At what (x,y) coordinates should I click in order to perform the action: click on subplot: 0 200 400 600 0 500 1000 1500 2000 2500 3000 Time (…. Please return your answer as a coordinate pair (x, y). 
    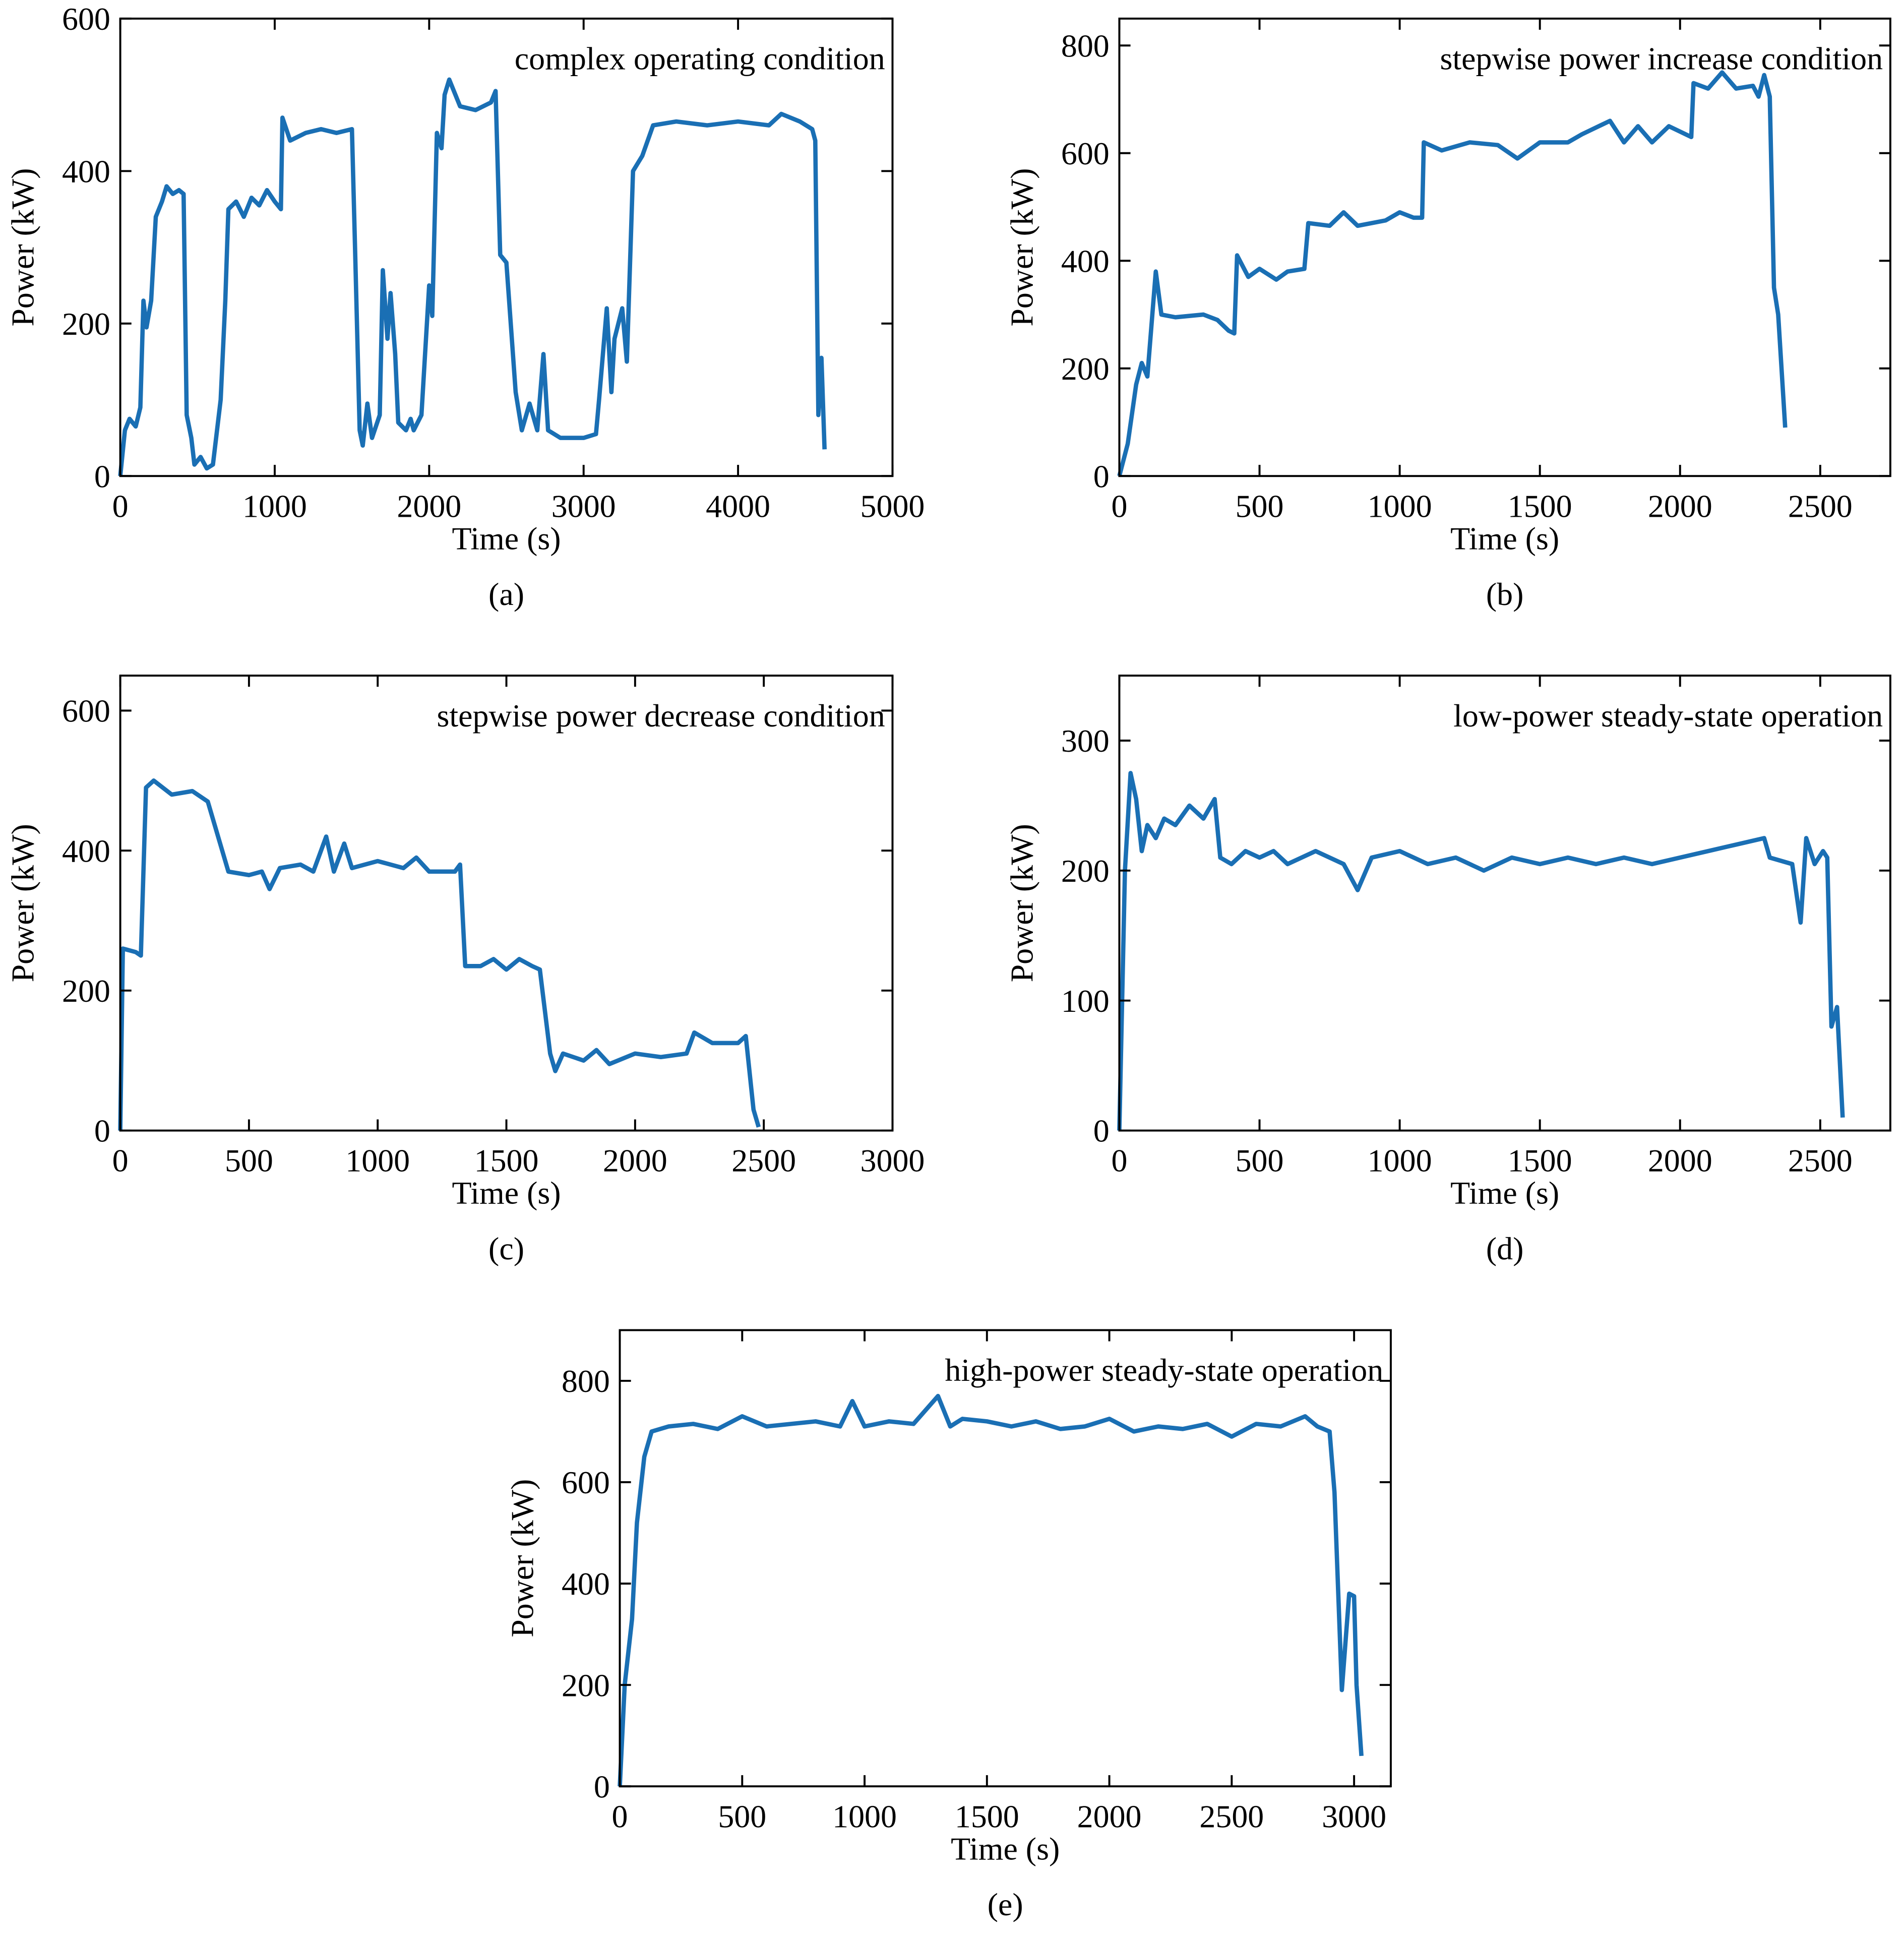
    Looking at the image, I should click on (465, 970).